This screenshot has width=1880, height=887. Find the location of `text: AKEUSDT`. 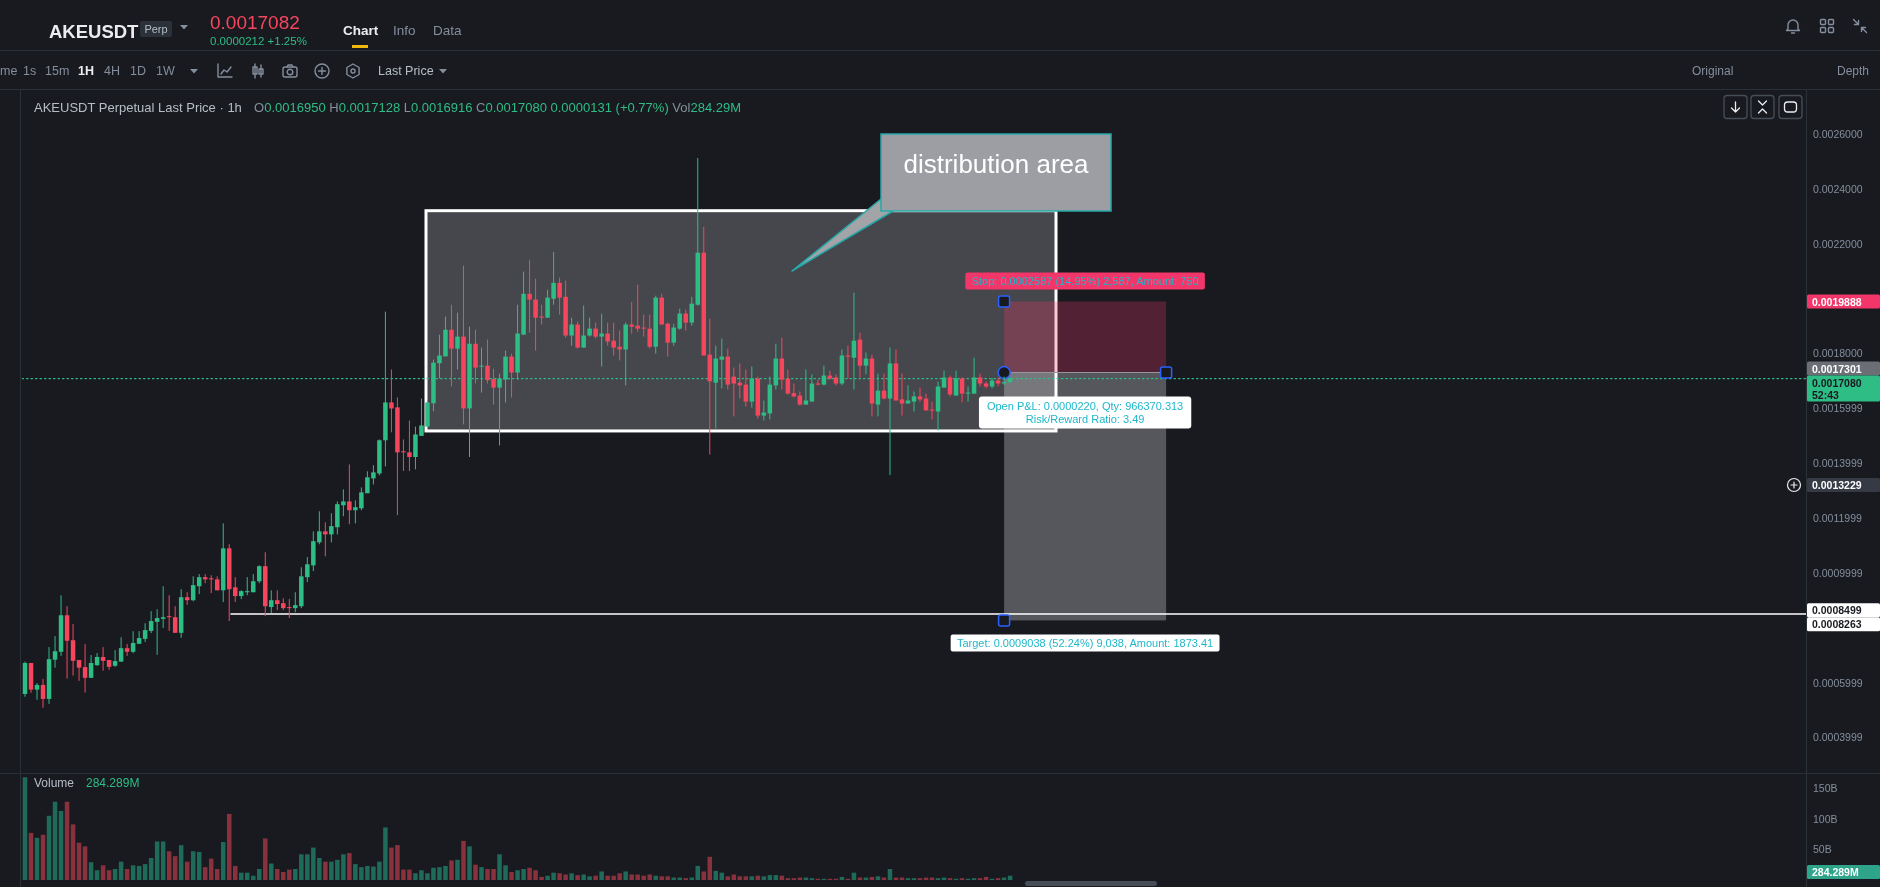

text: AKEUSDT is located at coordinates (94, 31).